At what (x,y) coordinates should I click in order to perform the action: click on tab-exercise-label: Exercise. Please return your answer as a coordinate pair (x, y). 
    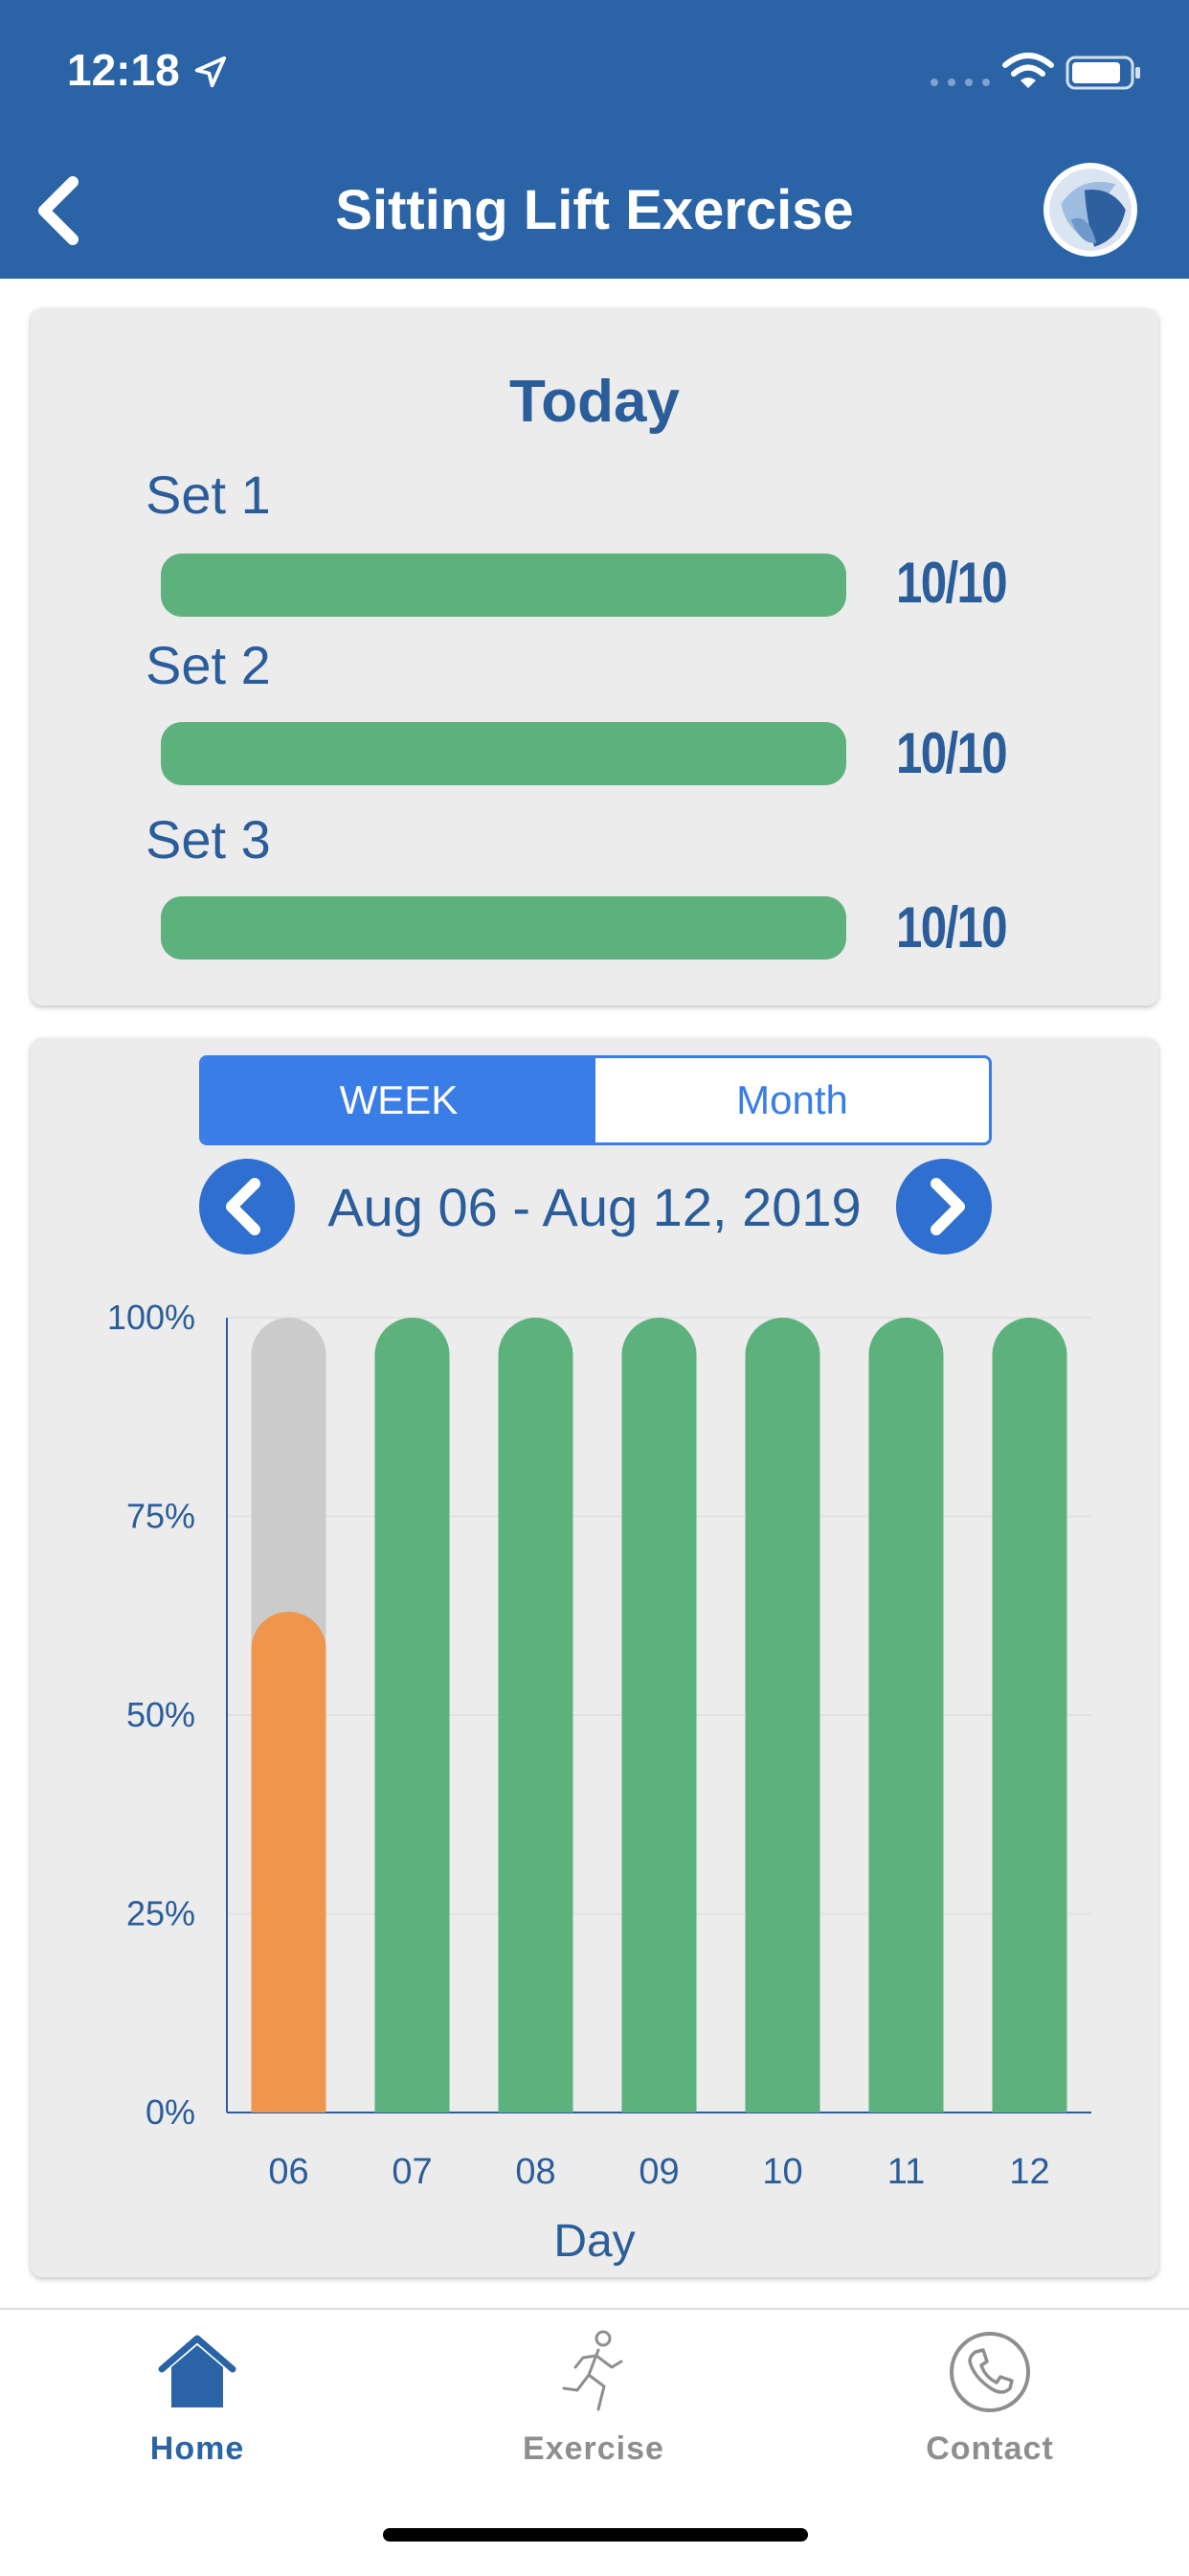
    Looking at the image, I should click on (593, 2448).